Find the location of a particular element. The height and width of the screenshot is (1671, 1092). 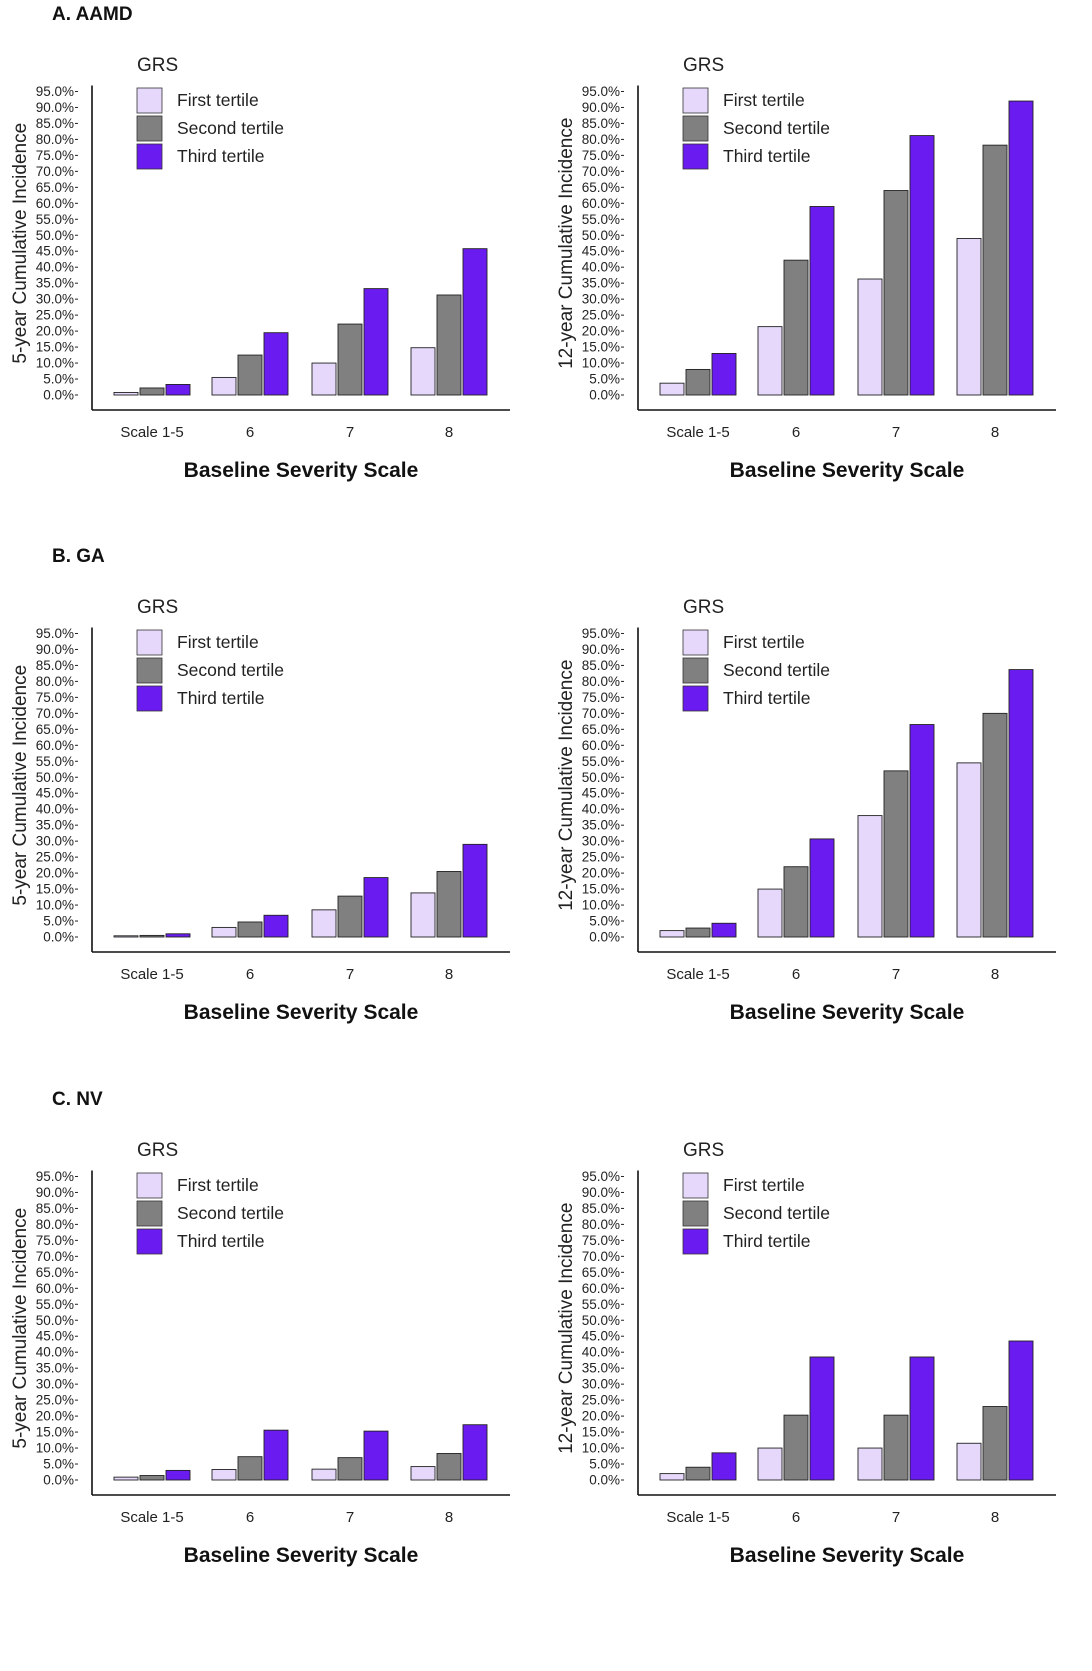

legend-swatch-first-tertile is located at coordinates (695, 100).